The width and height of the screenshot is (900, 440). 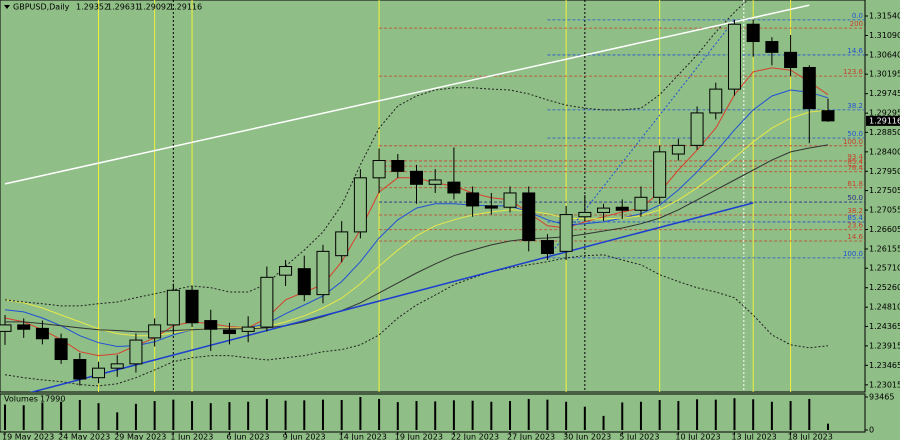 I want to click on x-tick-label: 14 Jun 2023, so click(x=363, y=436).